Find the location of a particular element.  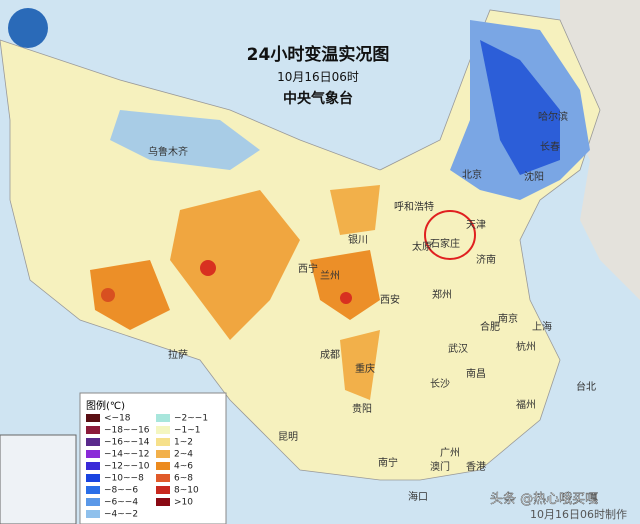

cold-west is located at coordinates (185, 140).